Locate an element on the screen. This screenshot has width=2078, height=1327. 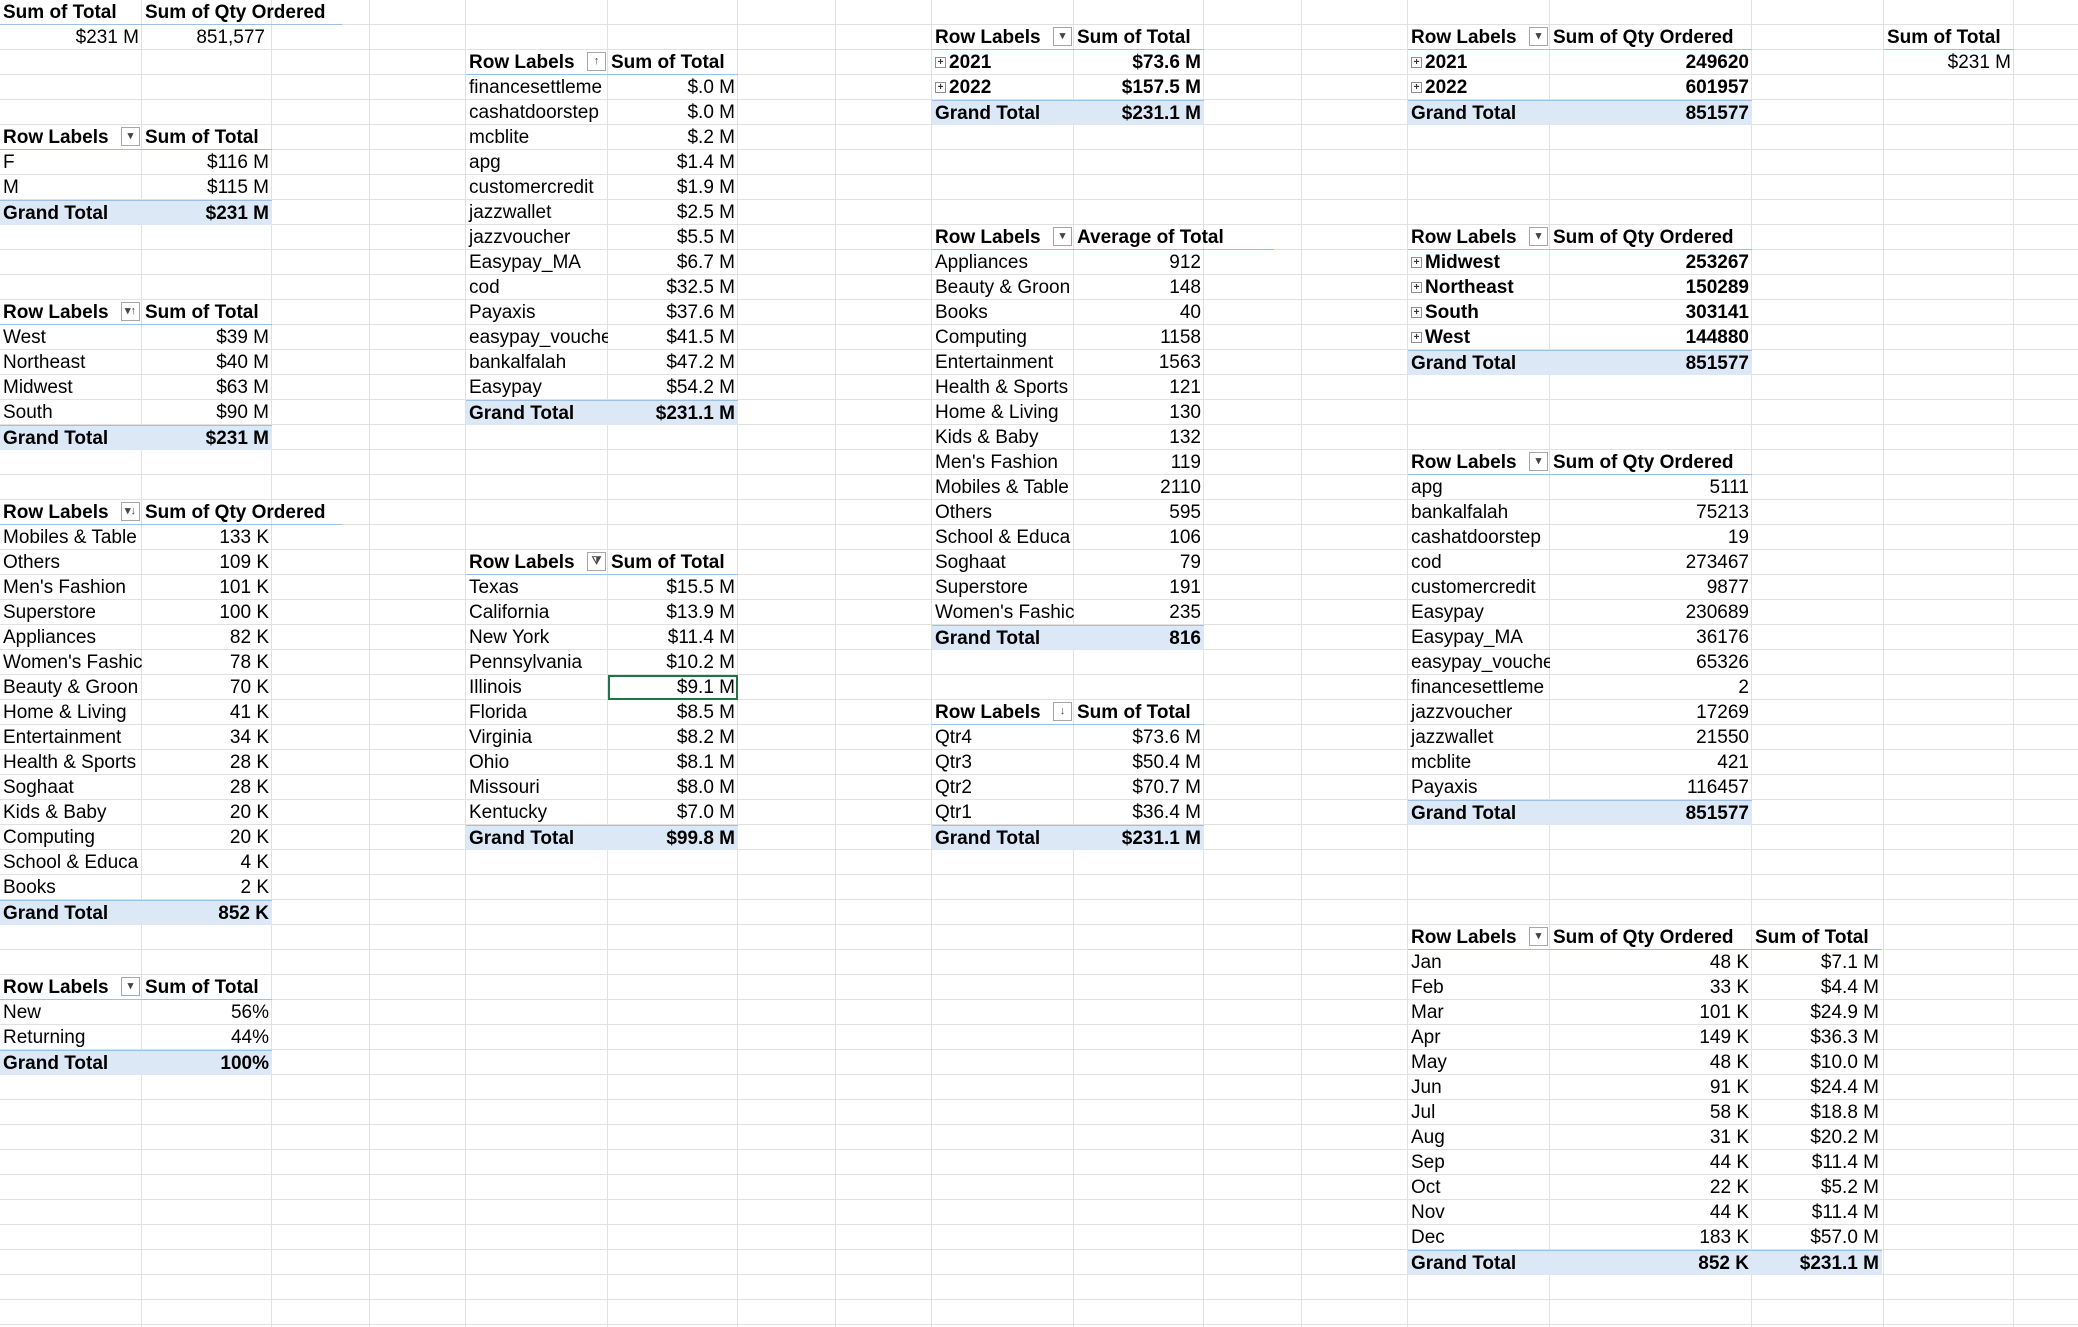
row-label-cell: cod is located at coordinates (537, 287).